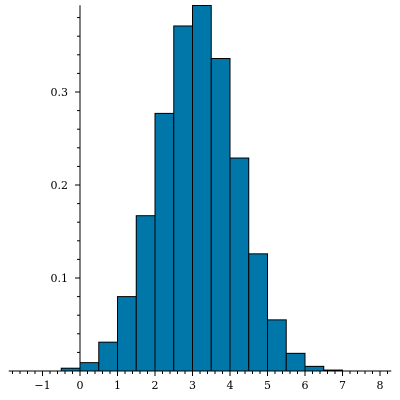 The image size is (400, 400). What do you see at coordinates (267, 385) in the screenshot?
I see `x-tick-label: 5` at bounding box center [267, 385].